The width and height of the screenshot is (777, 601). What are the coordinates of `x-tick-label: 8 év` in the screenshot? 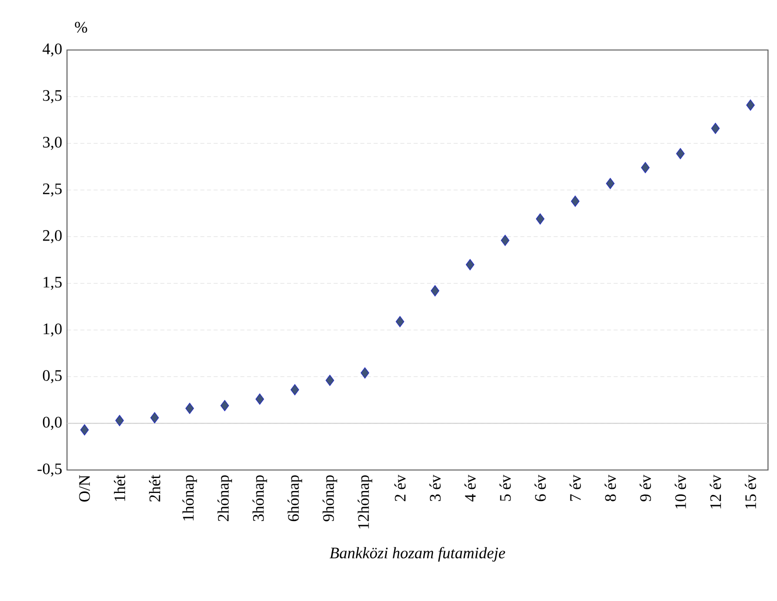 It's located at (610, 488).